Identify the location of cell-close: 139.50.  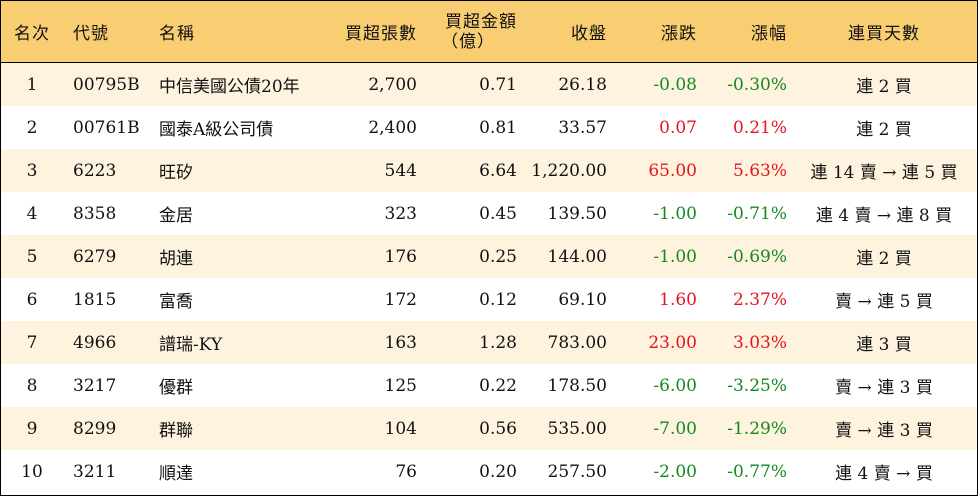
(577, 213).